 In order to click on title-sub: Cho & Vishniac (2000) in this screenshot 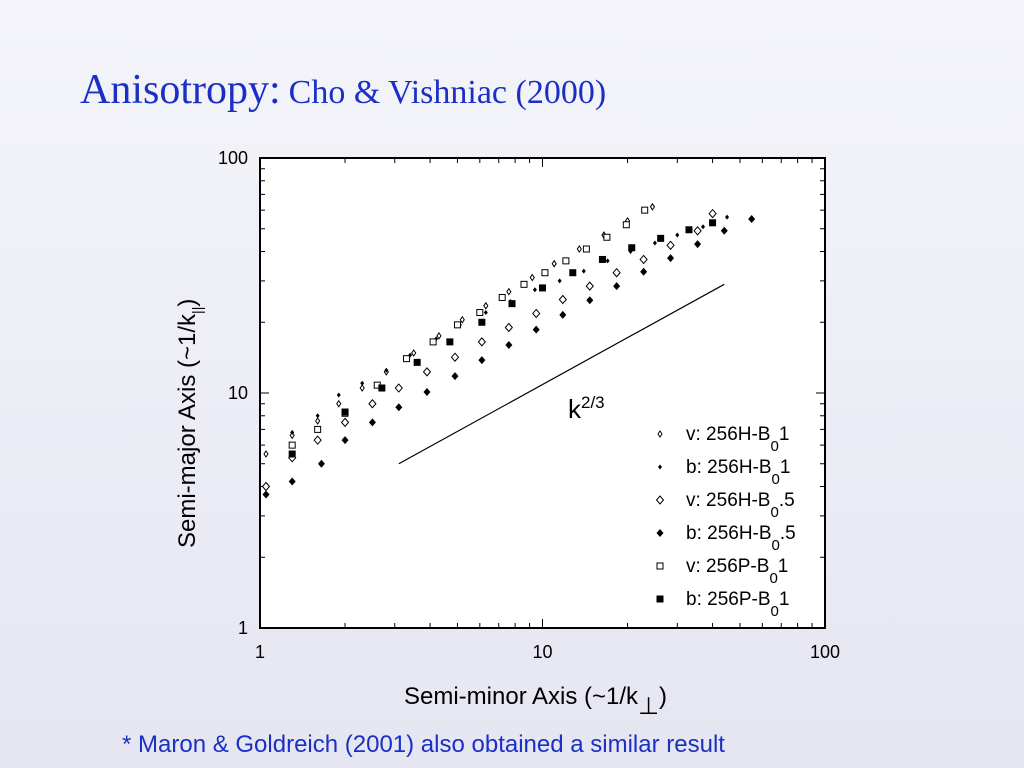, I will do `click(447, 92)`.